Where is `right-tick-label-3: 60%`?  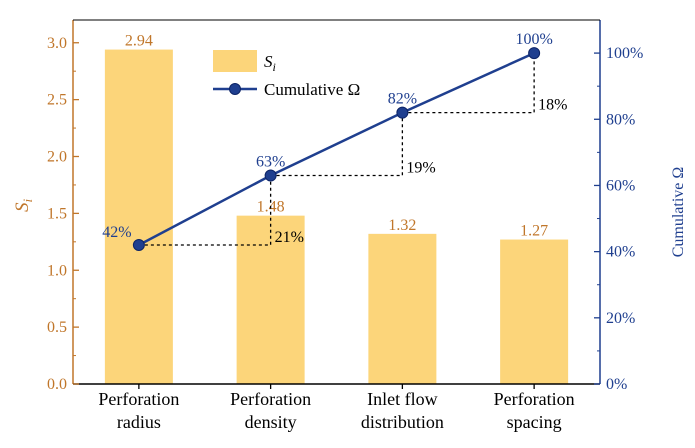
right-tick-label-3: 60% is located at coordinates (620, 185).